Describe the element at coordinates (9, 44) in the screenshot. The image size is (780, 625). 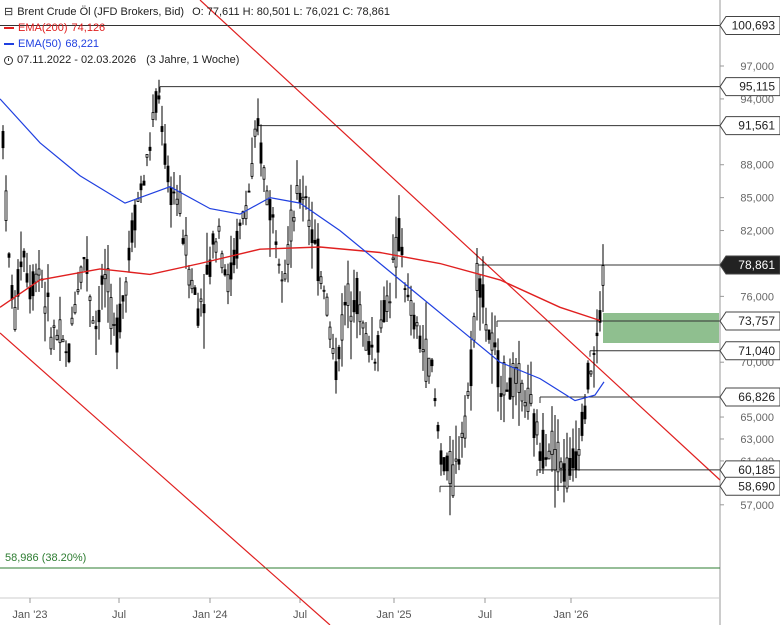
I see `ema50-swatch` at that location.